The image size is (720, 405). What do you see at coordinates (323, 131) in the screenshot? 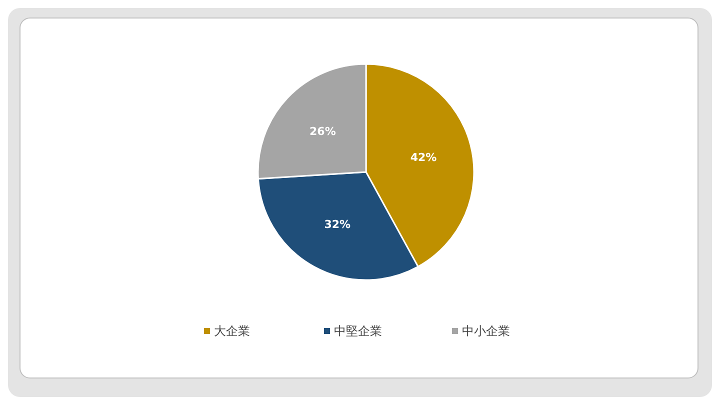
I see `data-label: 26%` at bounding box center [323, 131].